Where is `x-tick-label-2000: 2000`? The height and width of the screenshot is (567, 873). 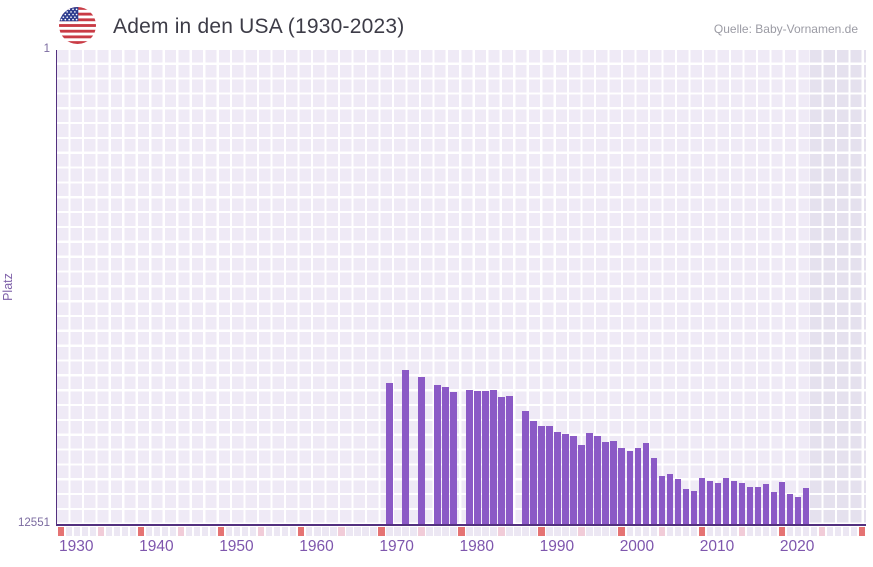
x-tick-label-2000: 2000 is located at coordinates (637, 546).